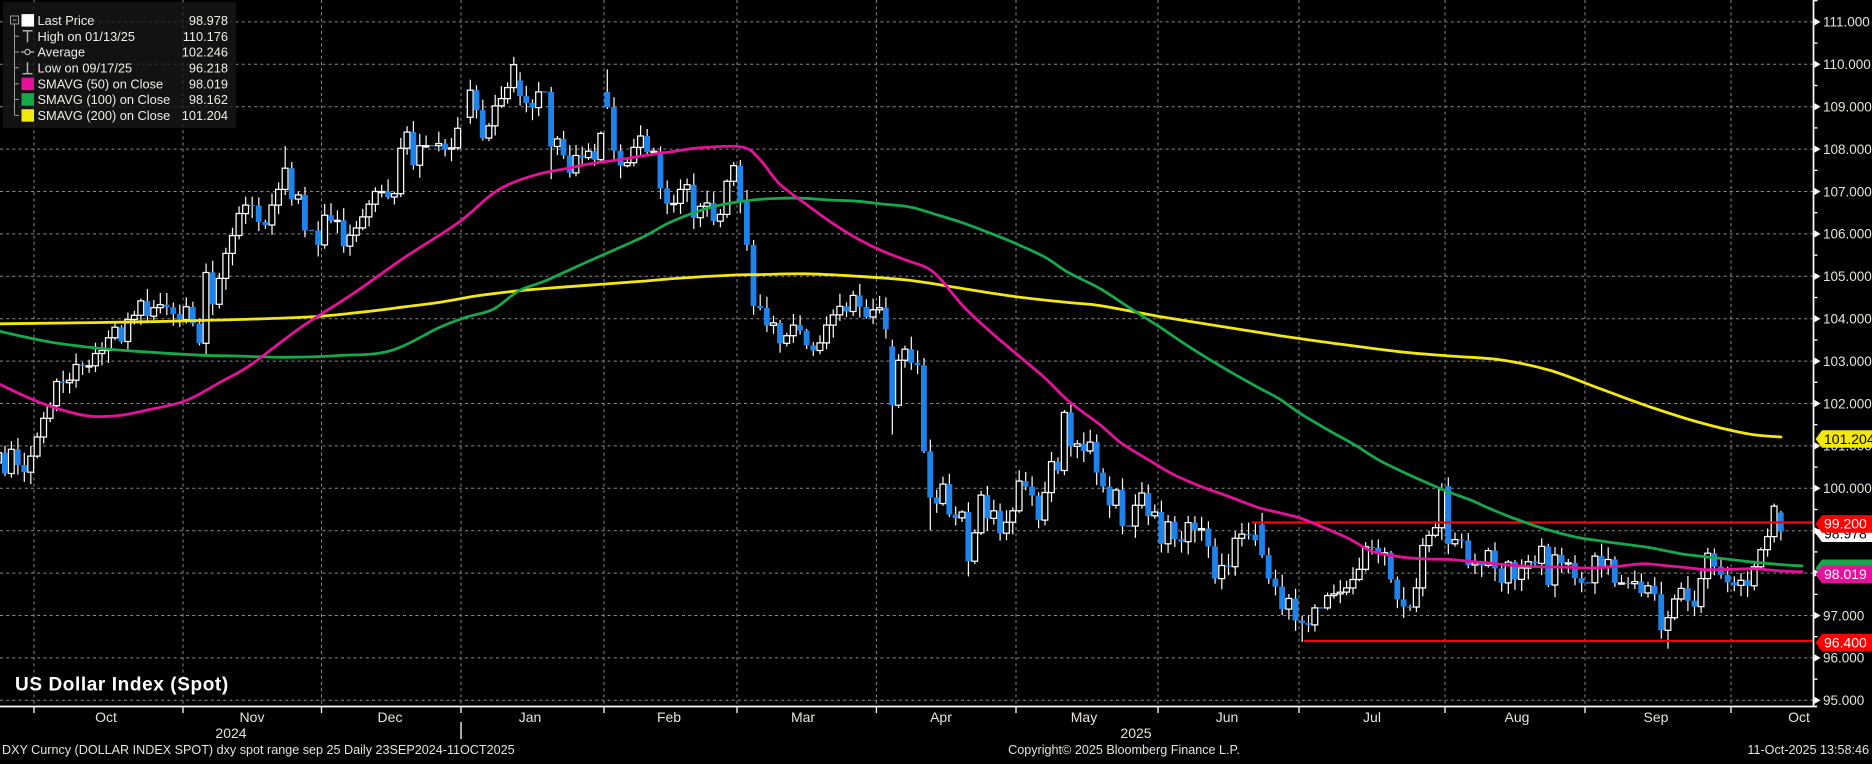  I want to click on svg-text:Copyright© 2025 Bloomberg Fina: Copyright© 2025 Bloomberg Finance L.P., so click(1124, 750).